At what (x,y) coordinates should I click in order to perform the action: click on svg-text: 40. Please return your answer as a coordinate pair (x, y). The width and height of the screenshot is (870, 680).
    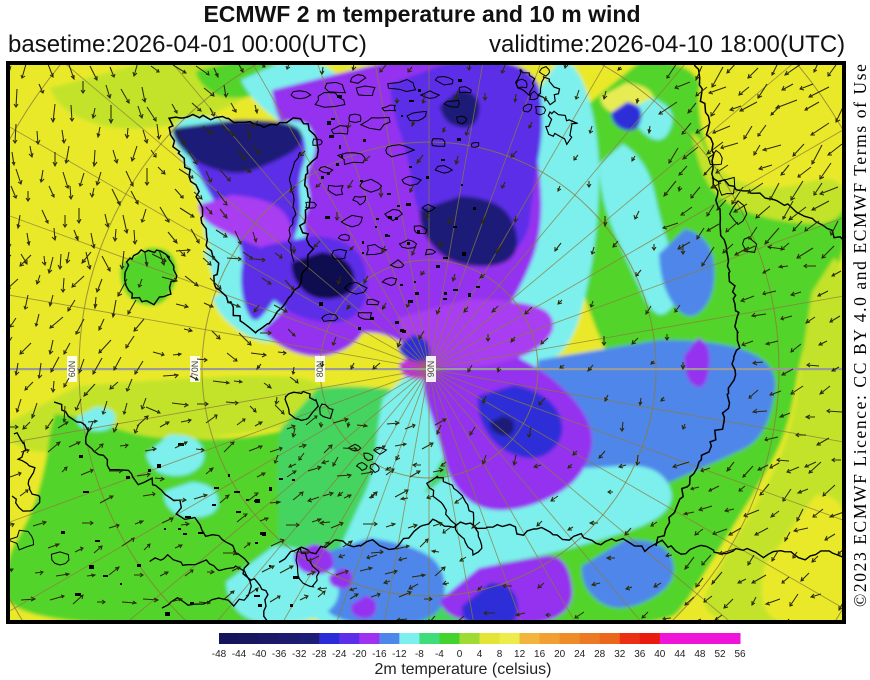
    Looking at the image, I should click on (660, 654).